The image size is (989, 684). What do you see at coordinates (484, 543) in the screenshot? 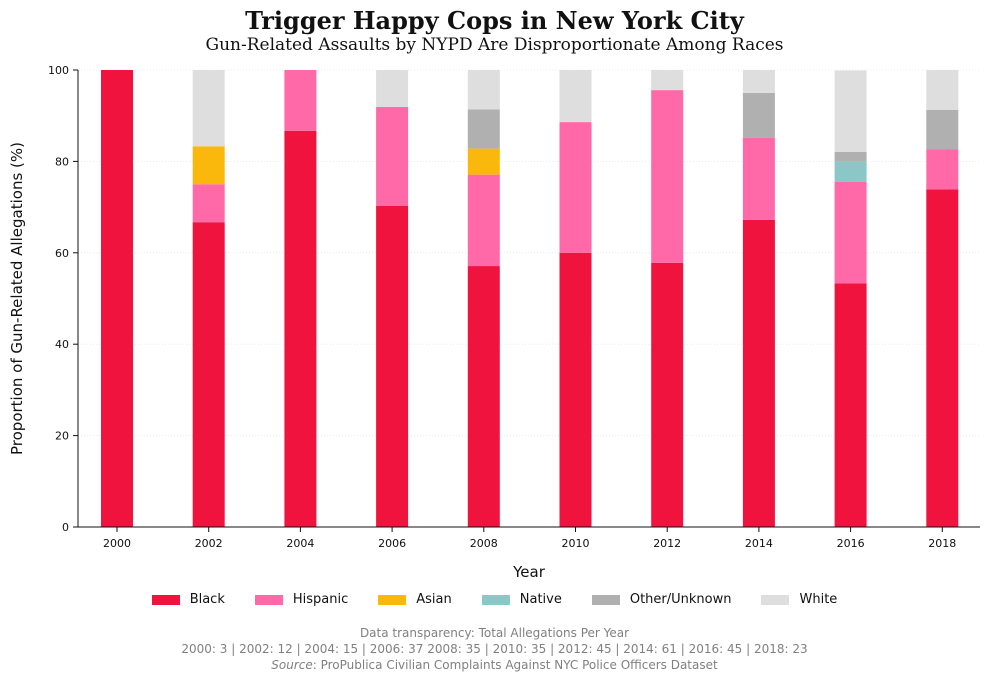
I see `x-tick-label: 2008` at bounding box center [484, 543].